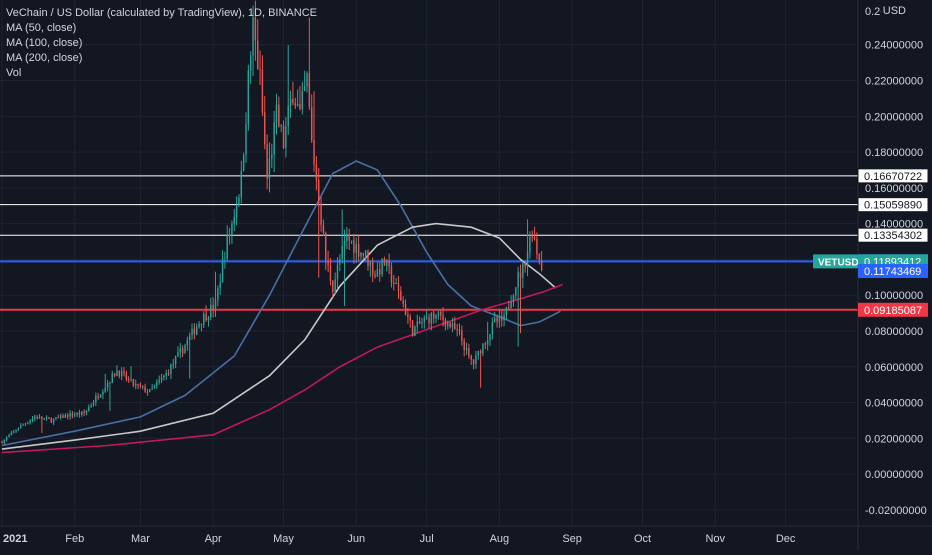  What do you see at coordinates (893, 236) in the screenshot?
I see `level-tag-label: 0.13354302` at bounding box center [893, 236].